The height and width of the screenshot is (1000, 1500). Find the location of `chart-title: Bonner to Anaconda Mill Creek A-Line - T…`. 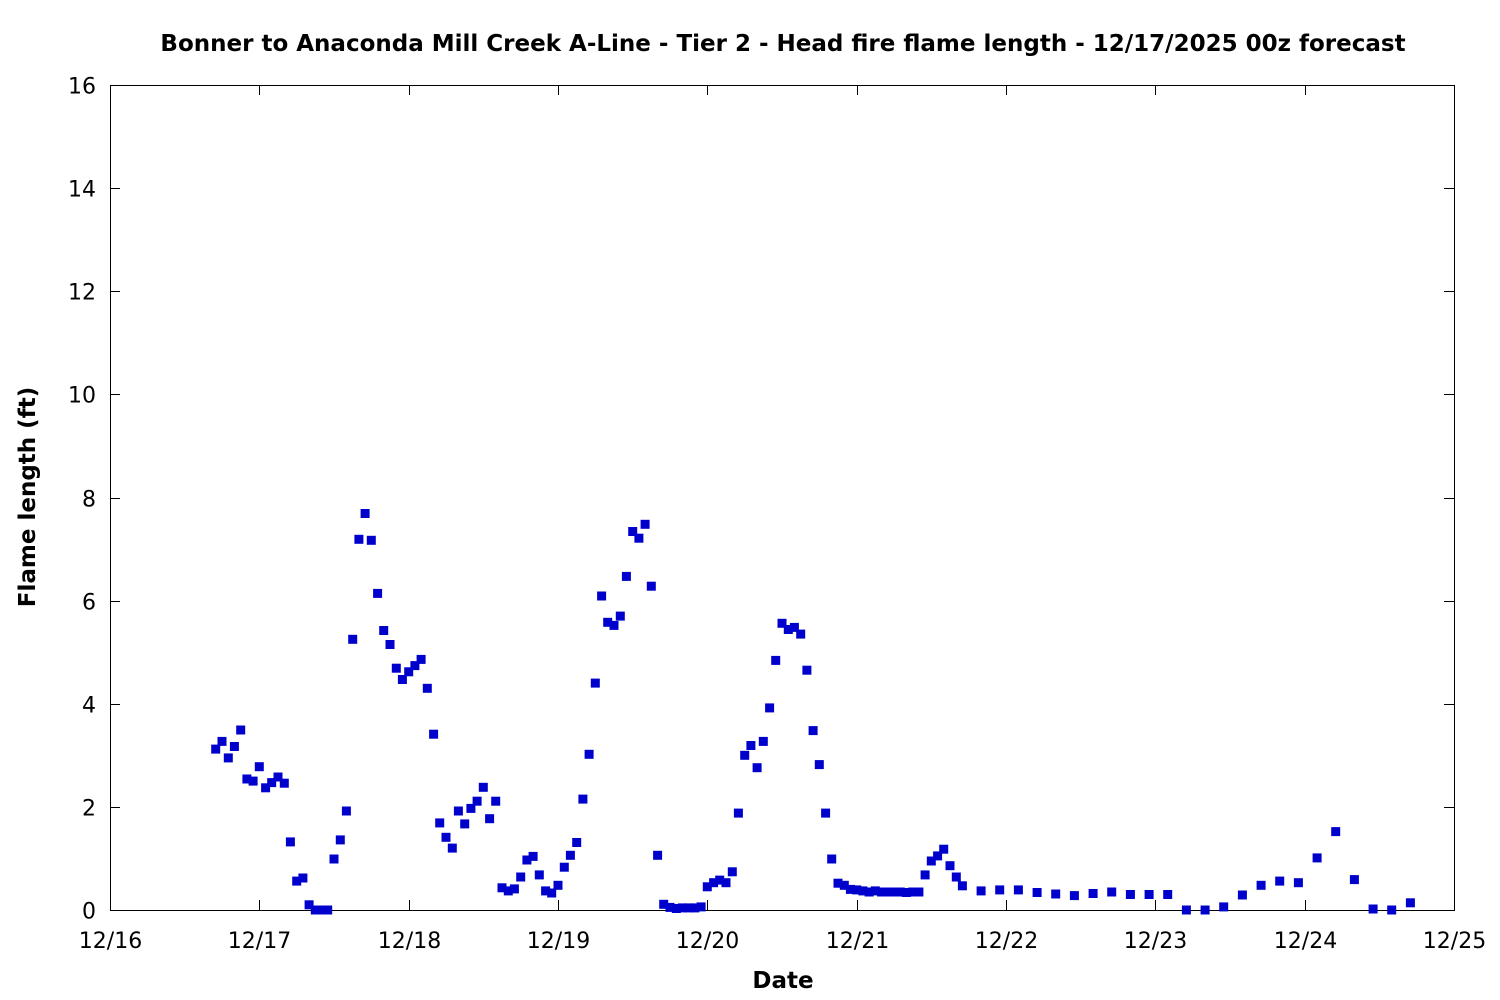

chart-title: Bonner to Anaconda Mill Creek A-Line - T… is located at coordinates (782, 44).